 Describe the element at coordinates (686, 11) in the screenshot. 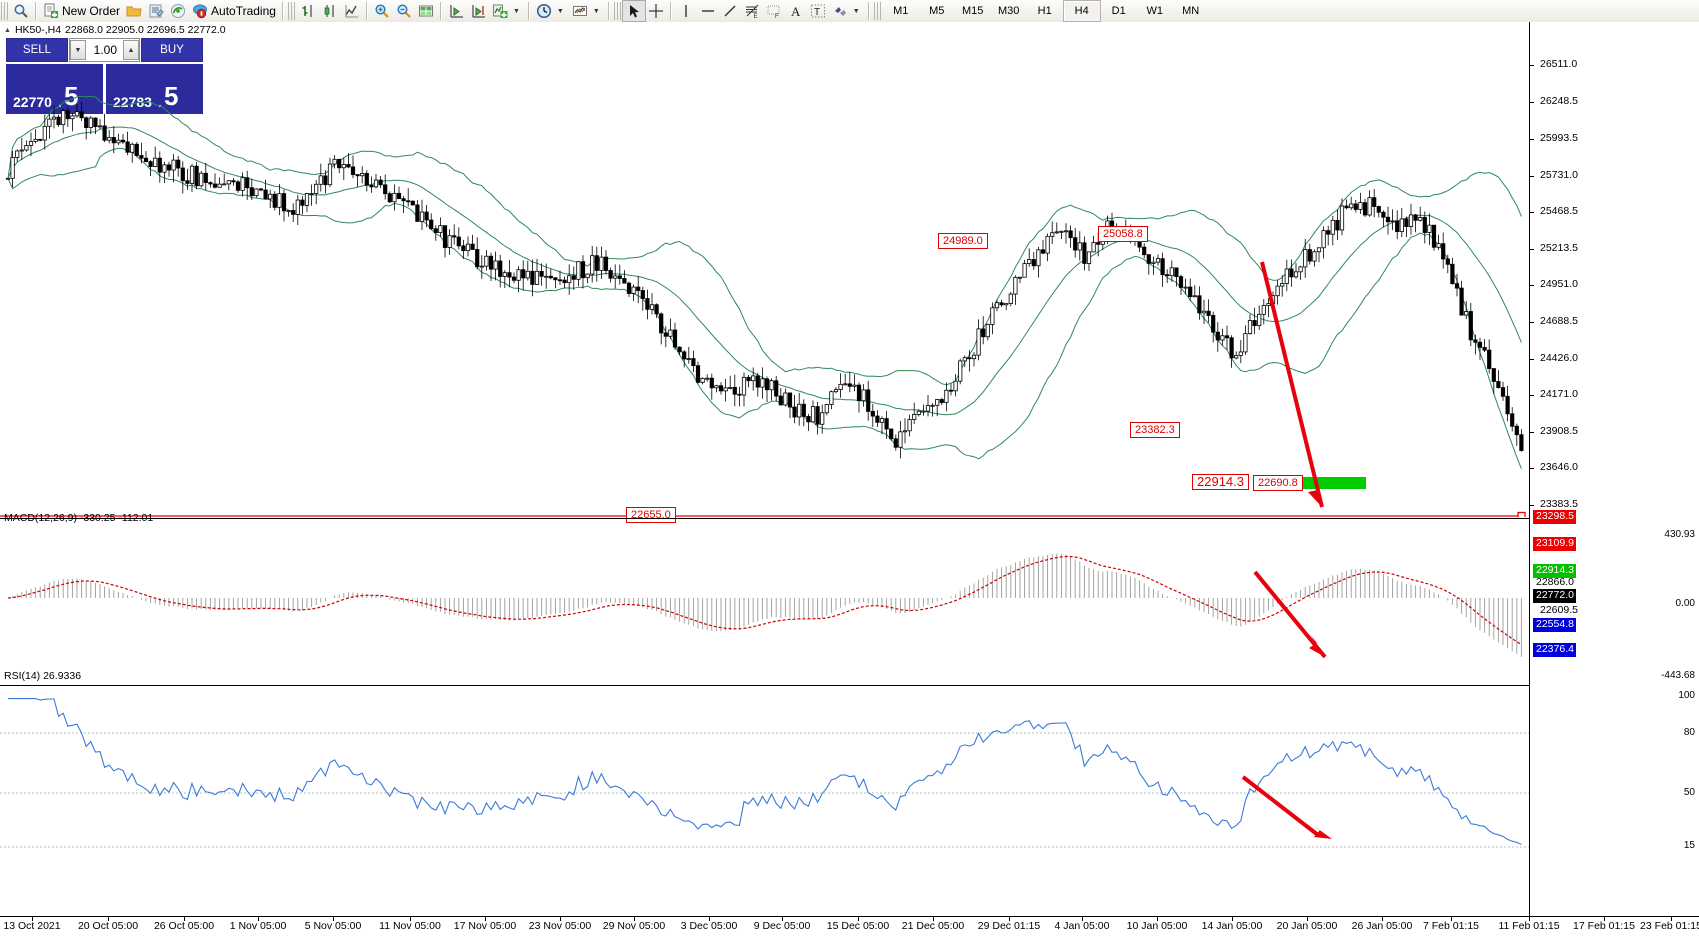

I see `vertical-line-icon` at that location.